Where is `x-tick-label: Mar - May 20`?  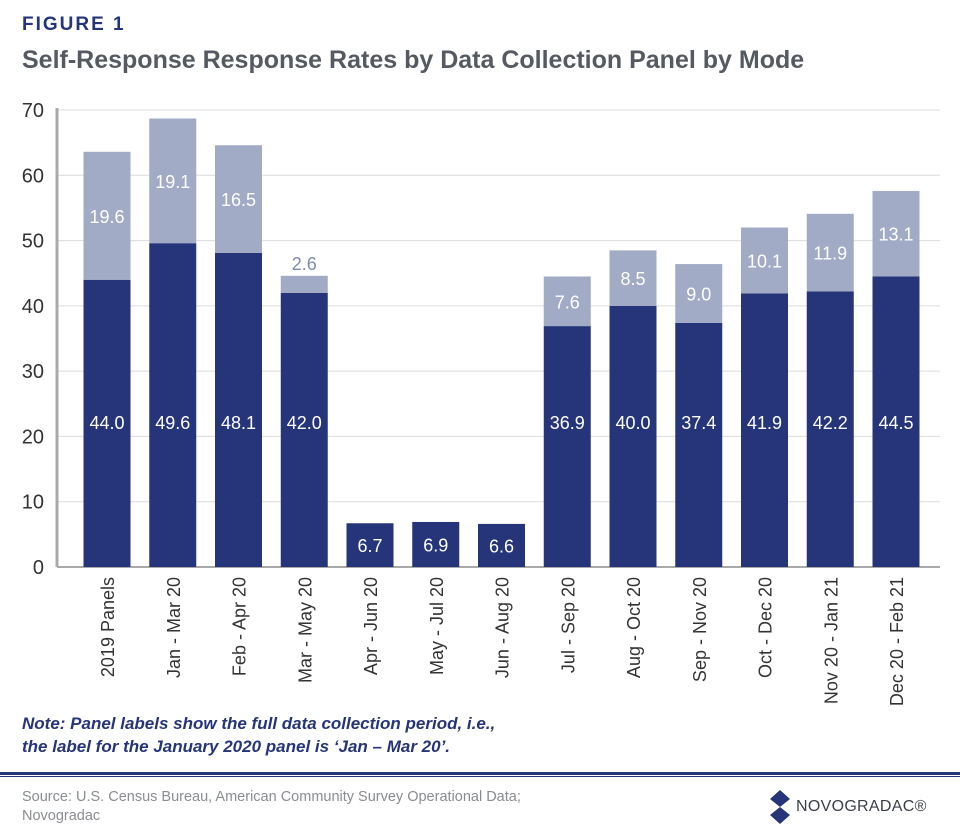 x-tick-label: Mar - May 20 is located at coordinates (305, 630).